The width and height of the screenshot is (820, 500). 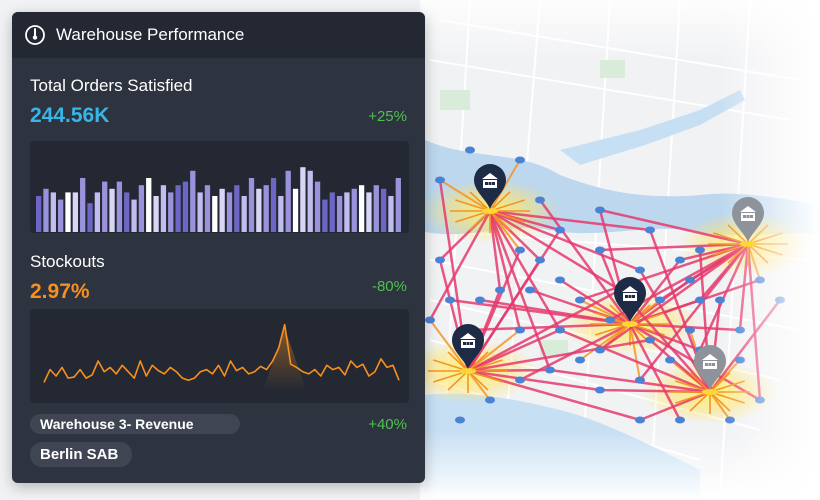 What do you see at coordinates (117, 424) in the screenshot?
I see `revenue-label-text: Warehouse 3- Revenue` at bounding box center [117, 424].